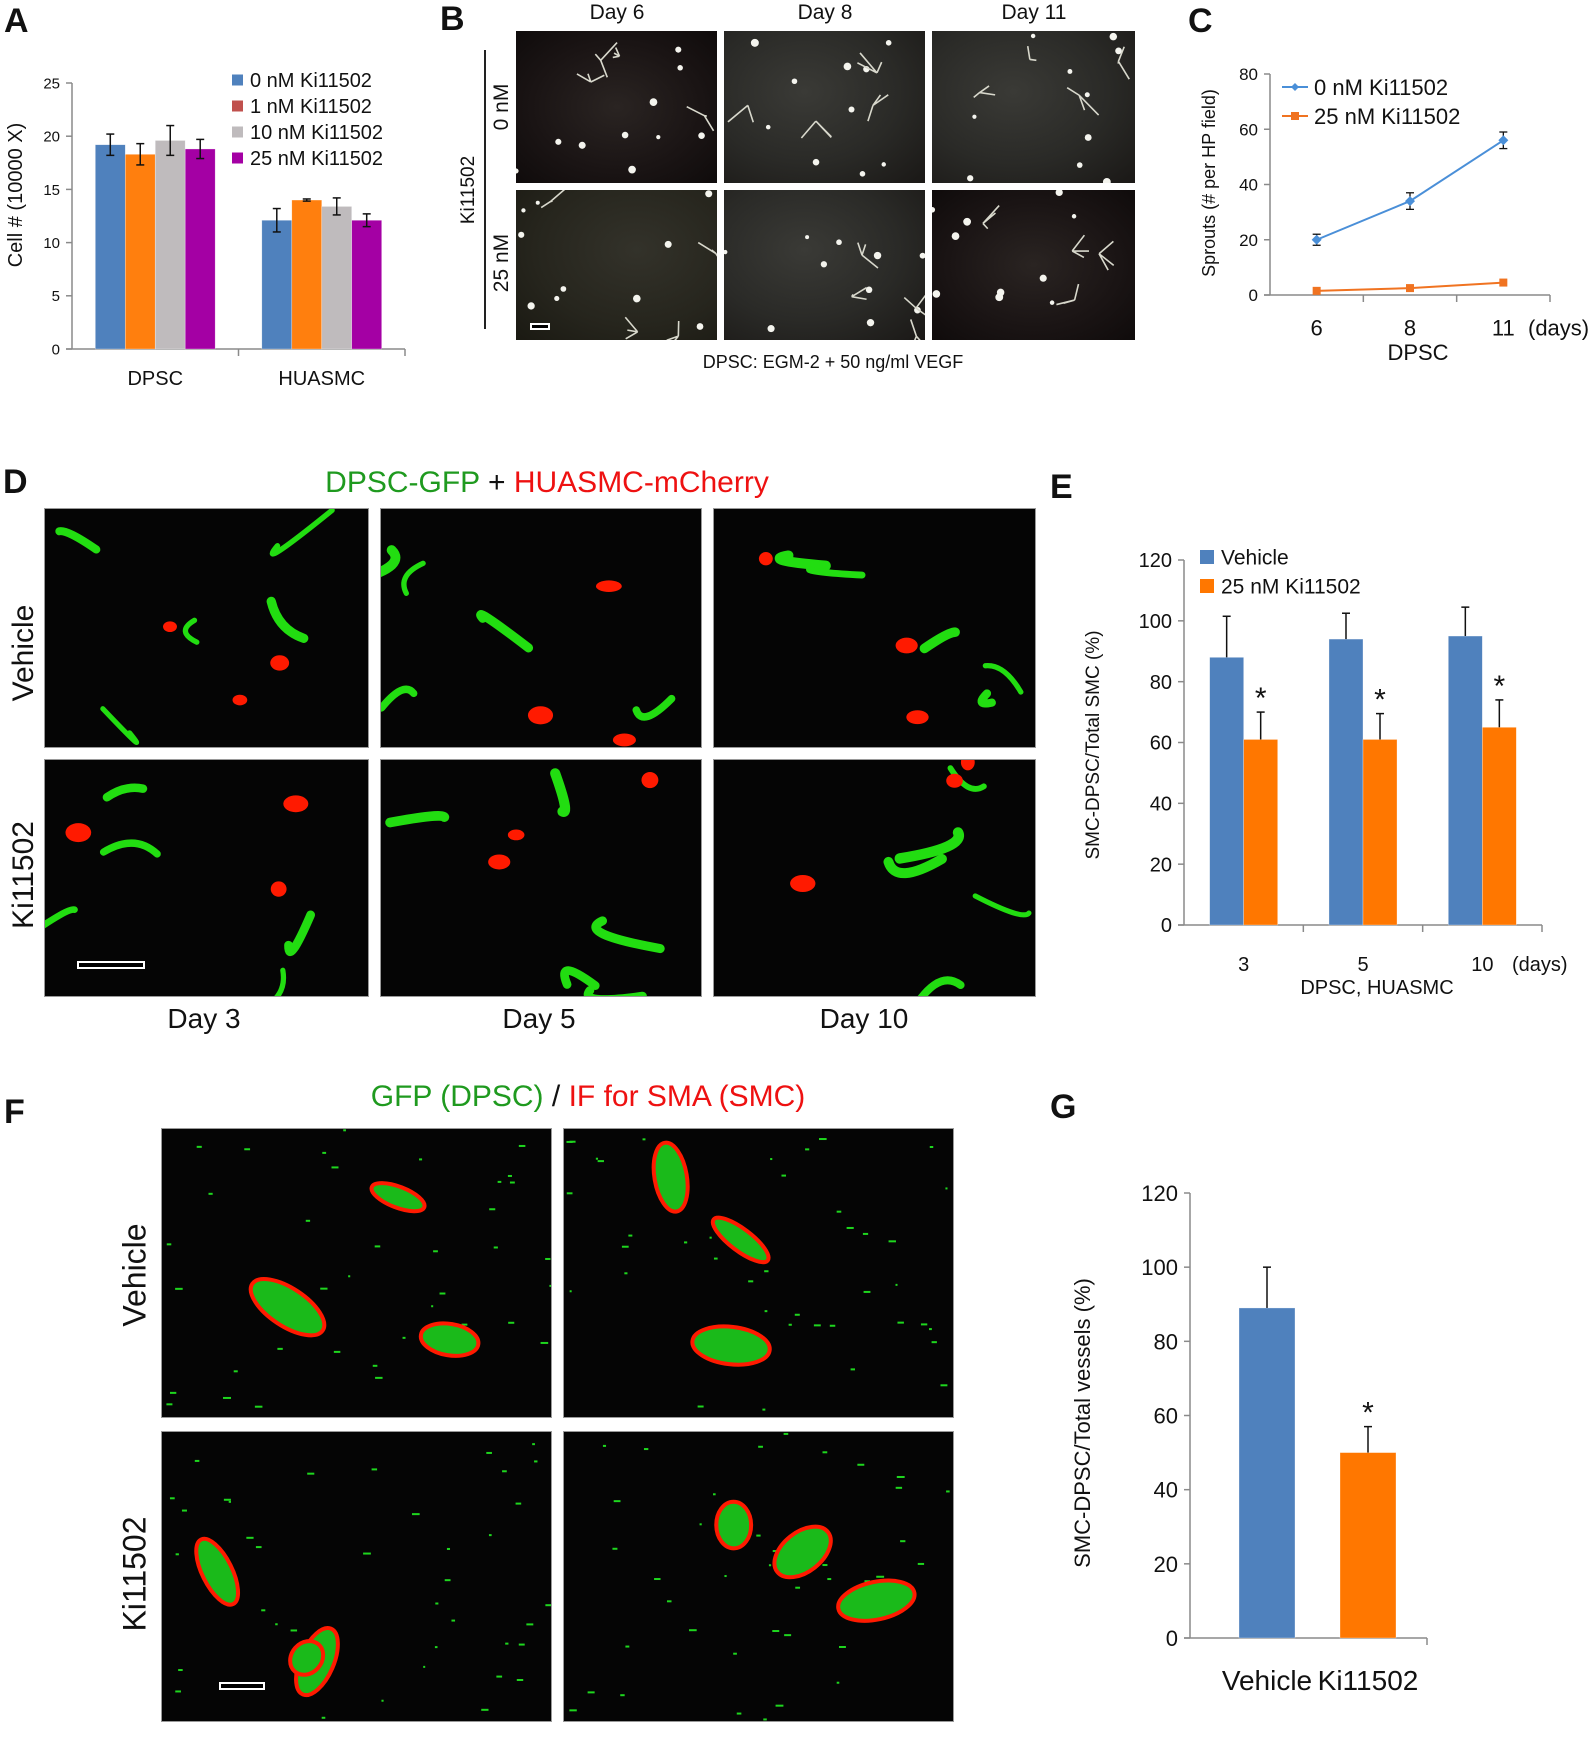 This screenshot has width=1594, height=1740. What do you see at coordinates (1207, 586) in the screenshot?
I see `chart-E-legend-swatch` at bounding box center [1207, 586].